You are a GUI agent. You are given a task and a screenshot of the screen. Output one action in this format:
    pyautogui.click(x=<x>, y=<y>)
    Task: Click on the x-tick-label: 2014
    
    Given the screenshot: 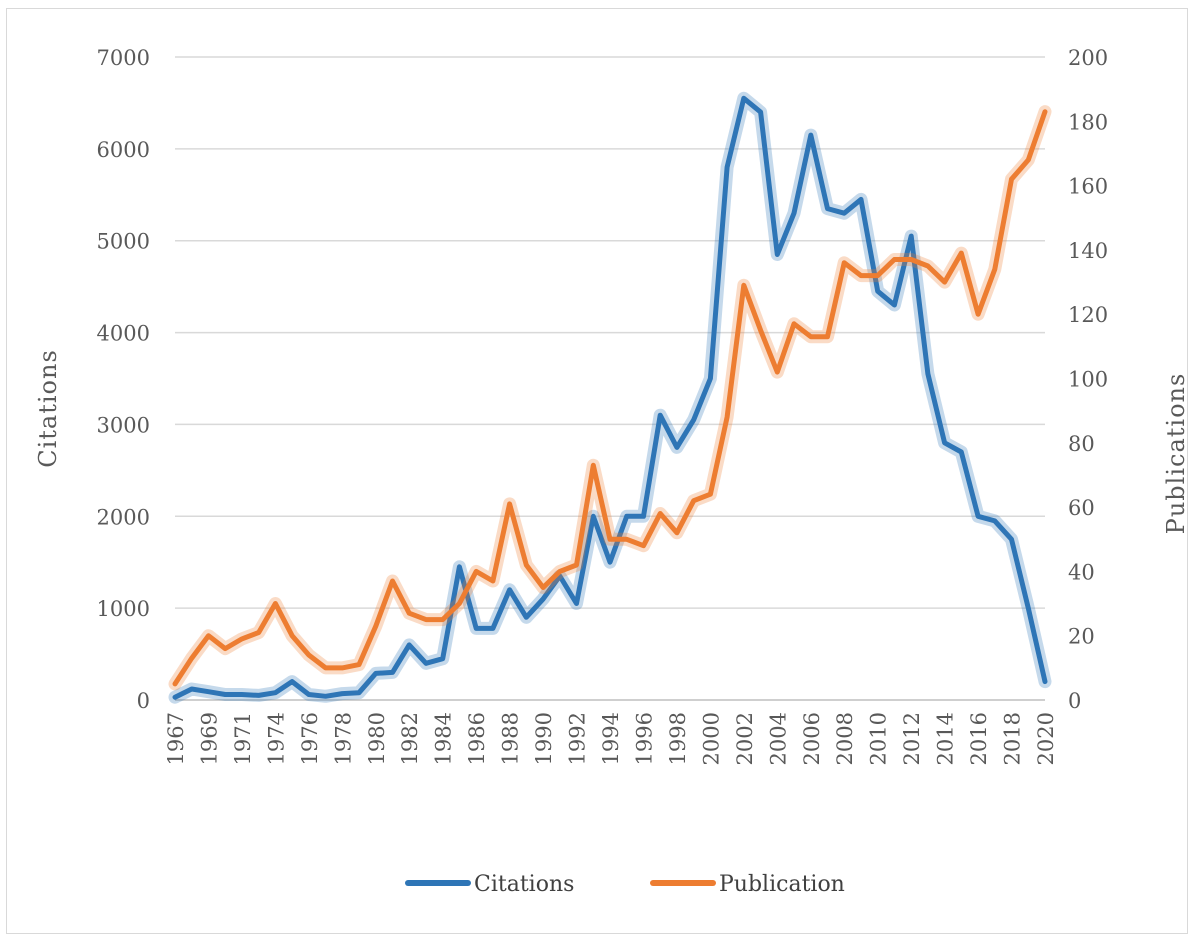 What is the action you would take?
    pyautogui.click(x=946, y=738)
    